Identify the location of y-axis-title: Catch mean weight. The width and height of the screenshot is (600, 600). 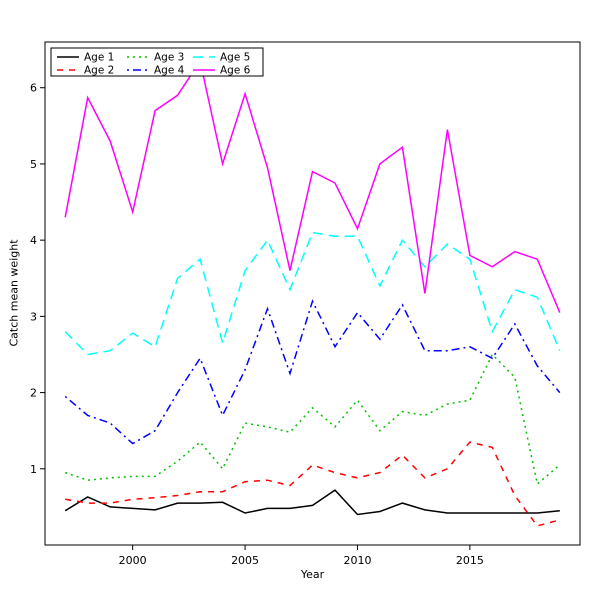
(14, 293).